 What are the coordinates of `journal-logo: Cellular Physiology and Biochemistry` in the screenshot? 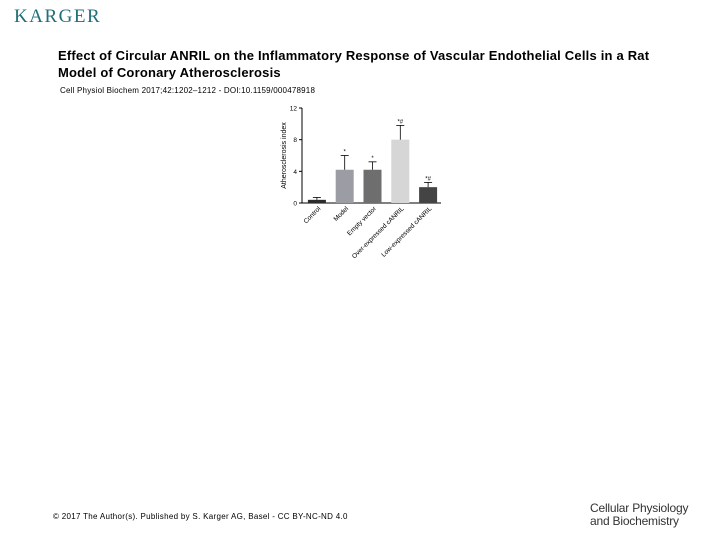 It's located at (639, 515).